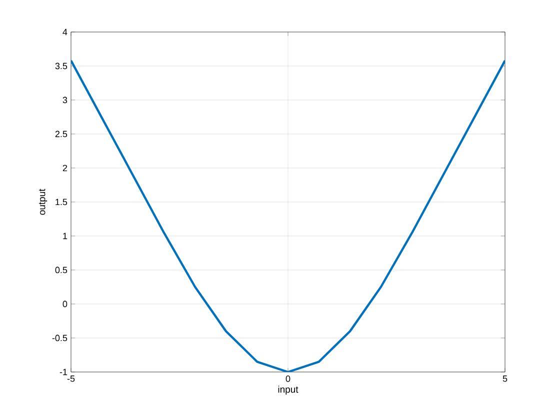  What do you see at coordinates (61, 270) in the screenshot?
I see `y-tick-label: 0.5` at bounding box center [61, 270].